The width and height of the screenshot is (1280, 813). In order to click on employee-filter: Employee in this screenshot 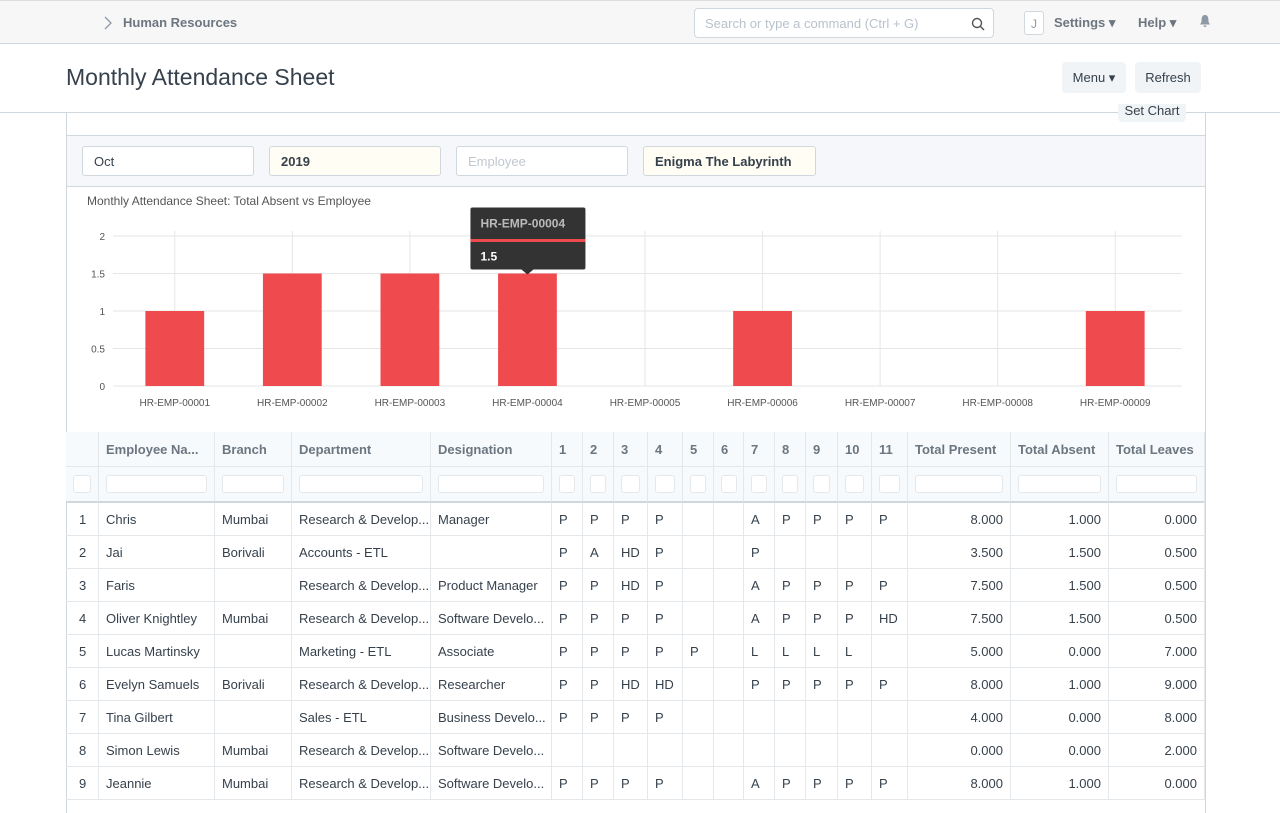, I will do `click(542, 161)`.